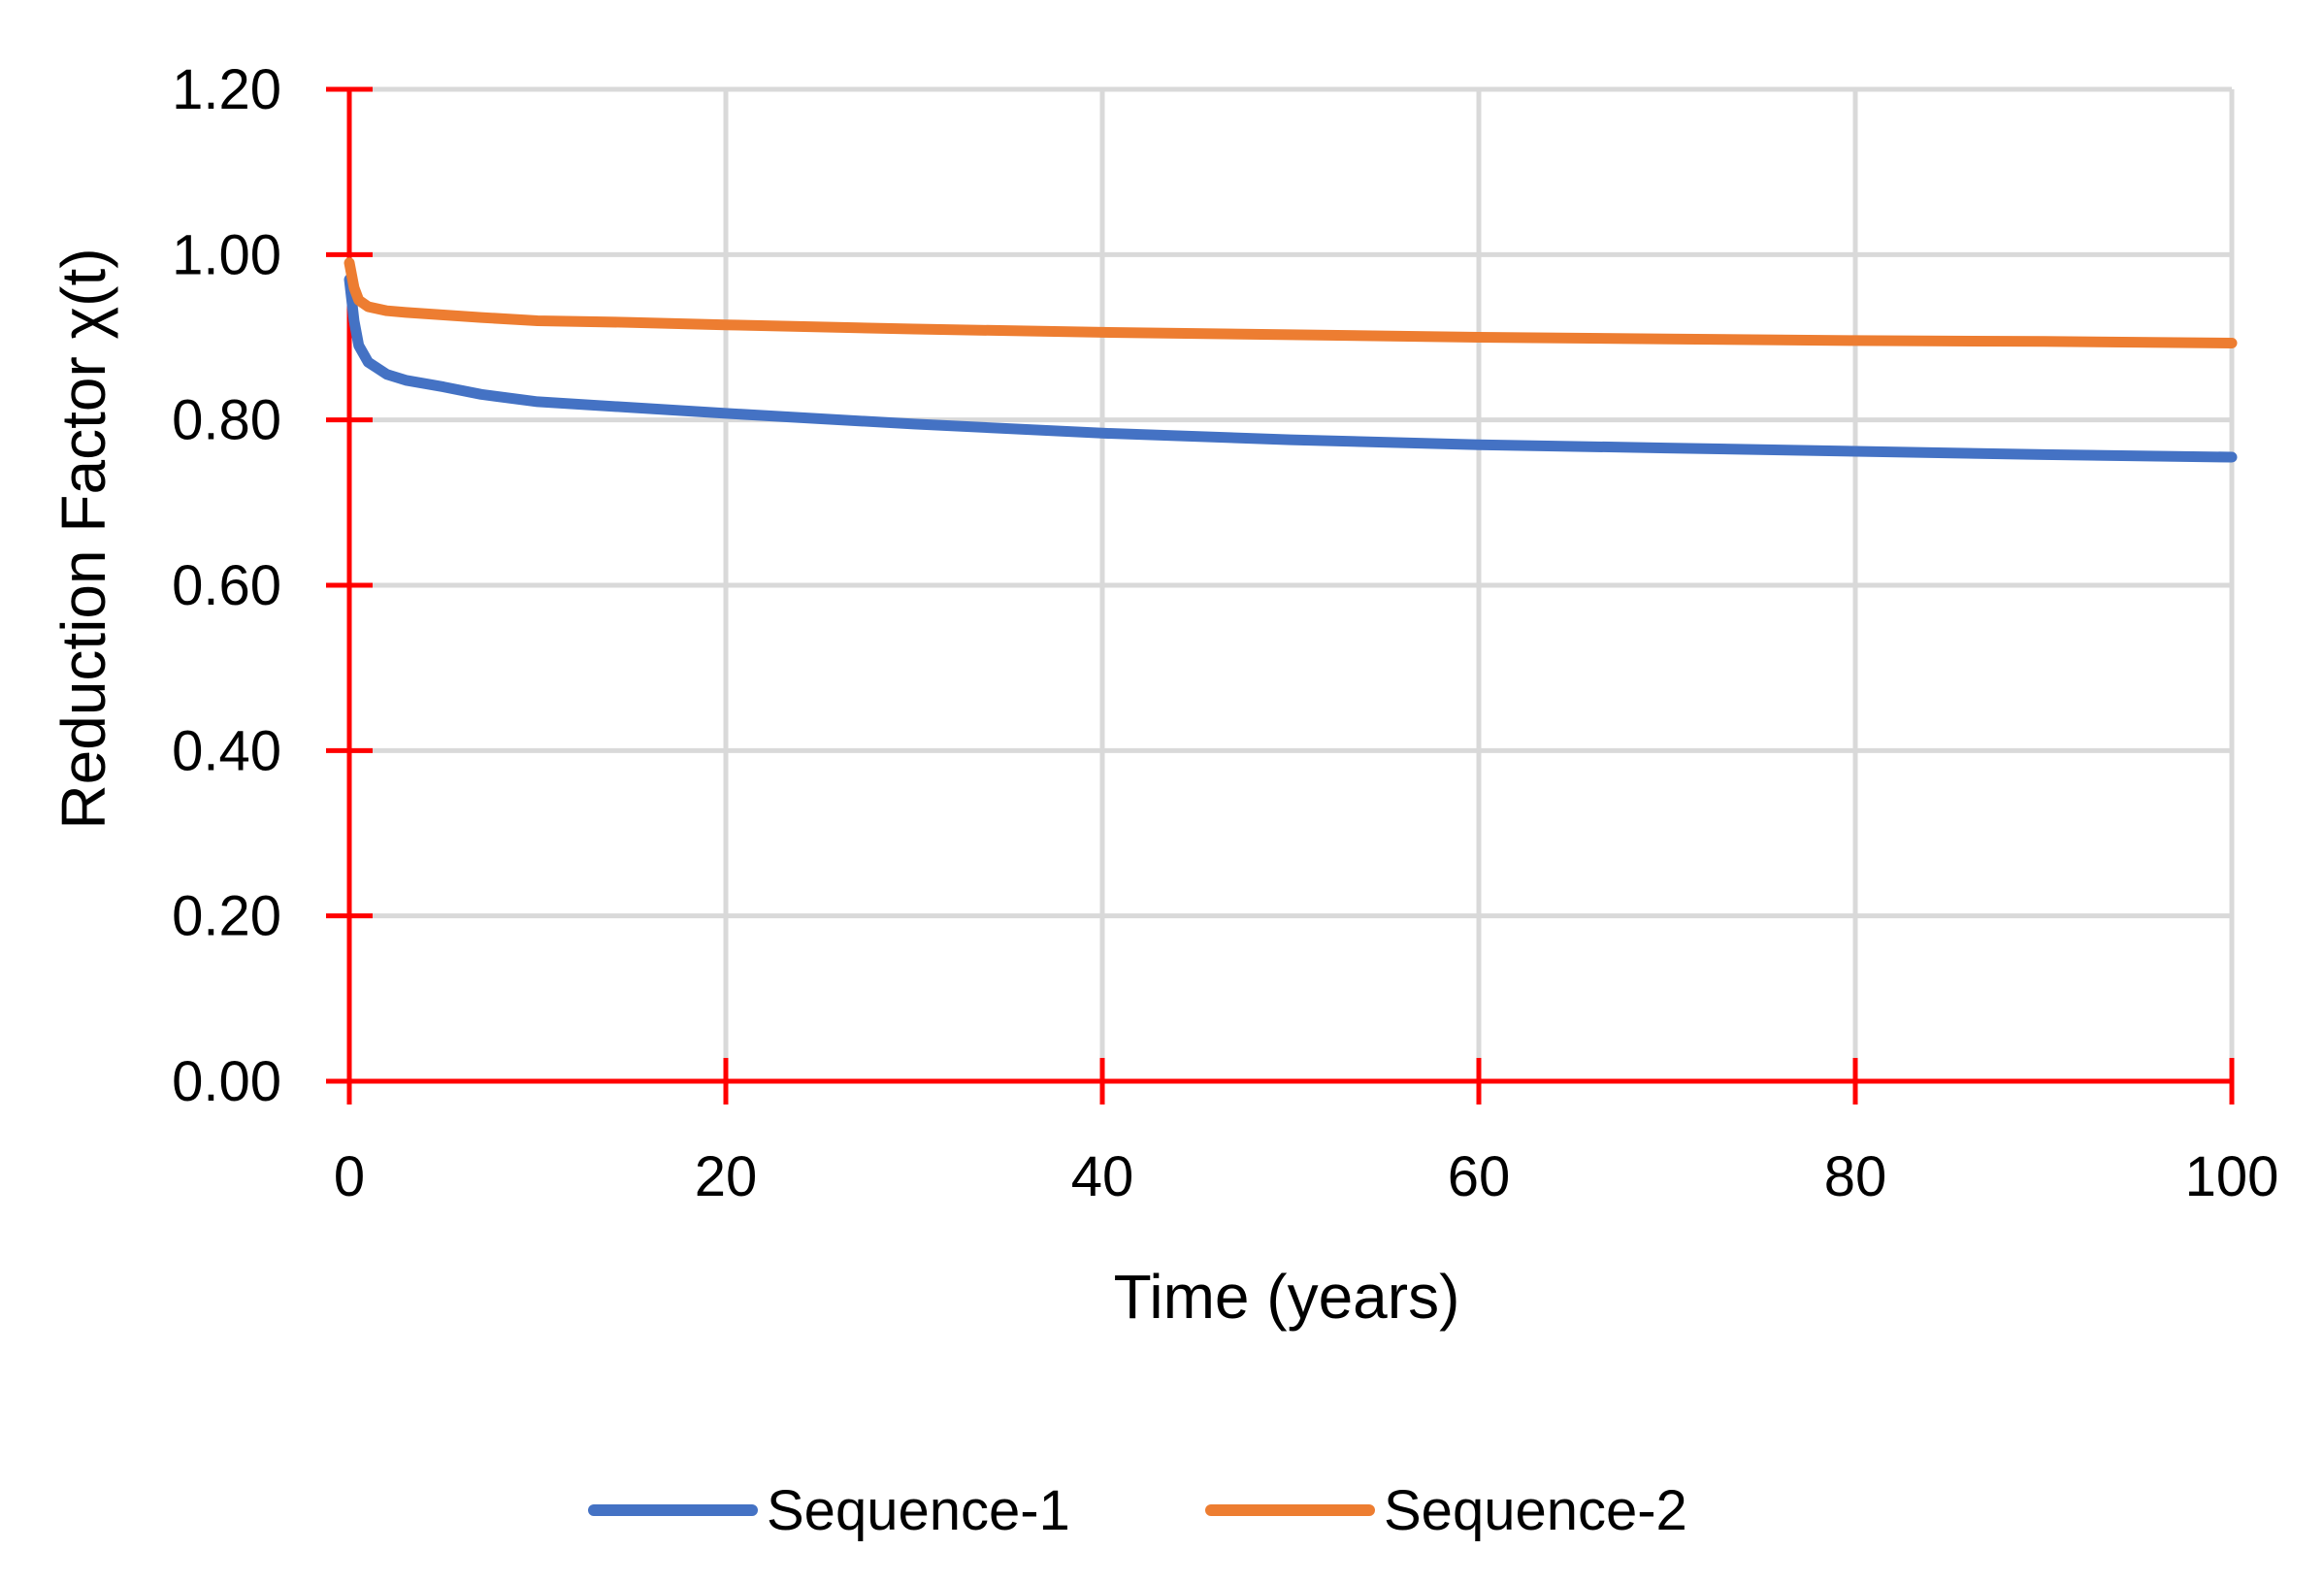 The height and width of the screenshot is (1583, 2324). I want to click on legend: Sequence-1 Sequence-2, so click(1137, 1511).